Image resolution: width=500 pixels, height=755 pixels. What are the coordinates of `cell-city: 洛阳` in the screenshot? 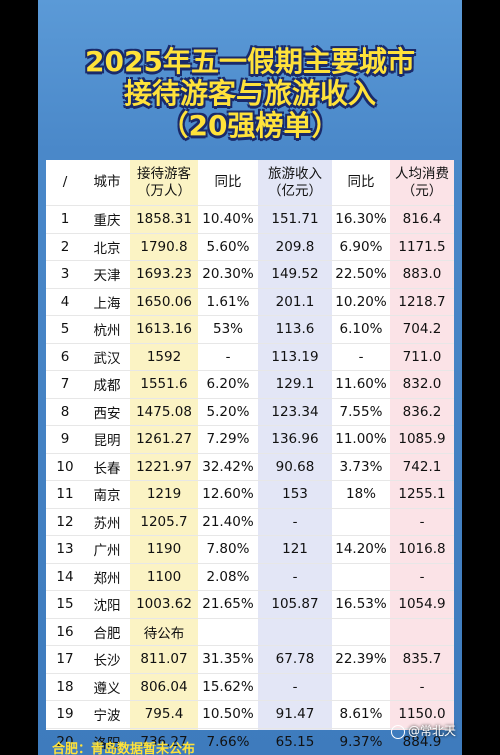 It's located at (107, 741).